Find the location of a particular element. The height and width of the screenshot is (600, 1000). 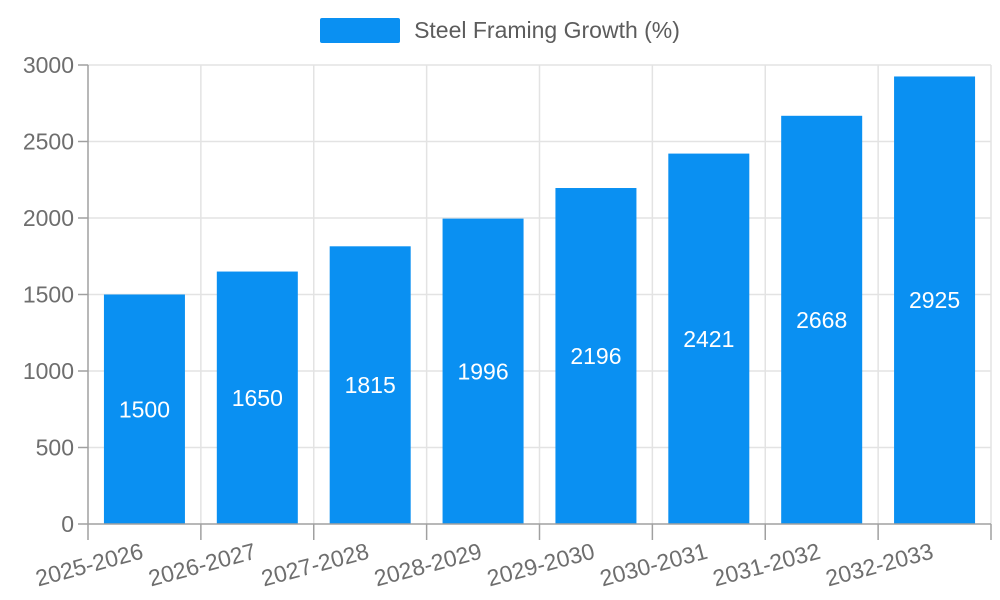

y-tick-label: 1000 is located at coordinates (48, 371).